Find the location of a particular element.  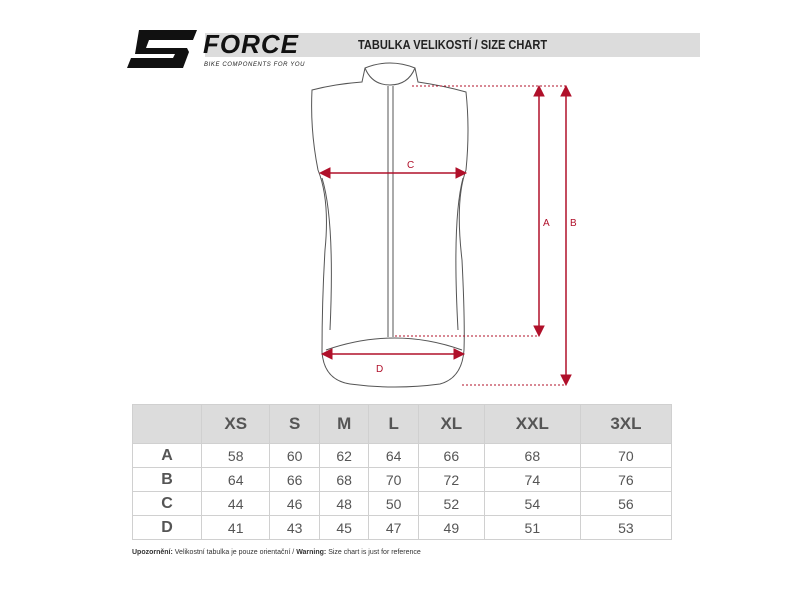

force-logo-icon is located at coordinates (162, 49).